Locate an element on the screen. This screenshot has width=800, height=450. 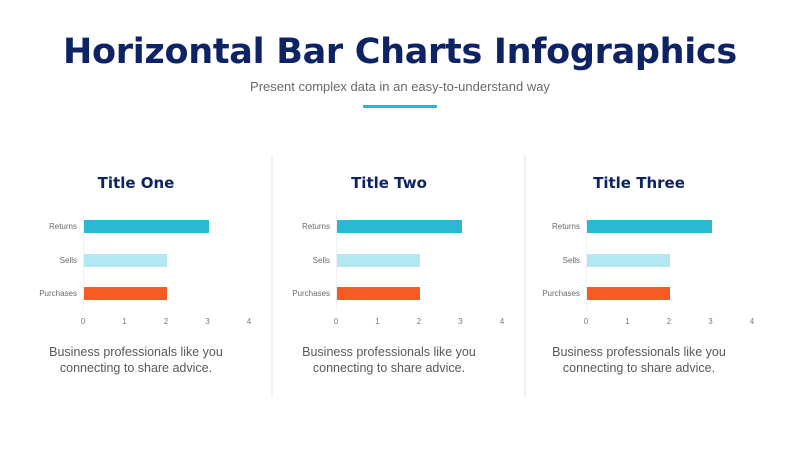
header-underline is located at coordinates (400, 106).